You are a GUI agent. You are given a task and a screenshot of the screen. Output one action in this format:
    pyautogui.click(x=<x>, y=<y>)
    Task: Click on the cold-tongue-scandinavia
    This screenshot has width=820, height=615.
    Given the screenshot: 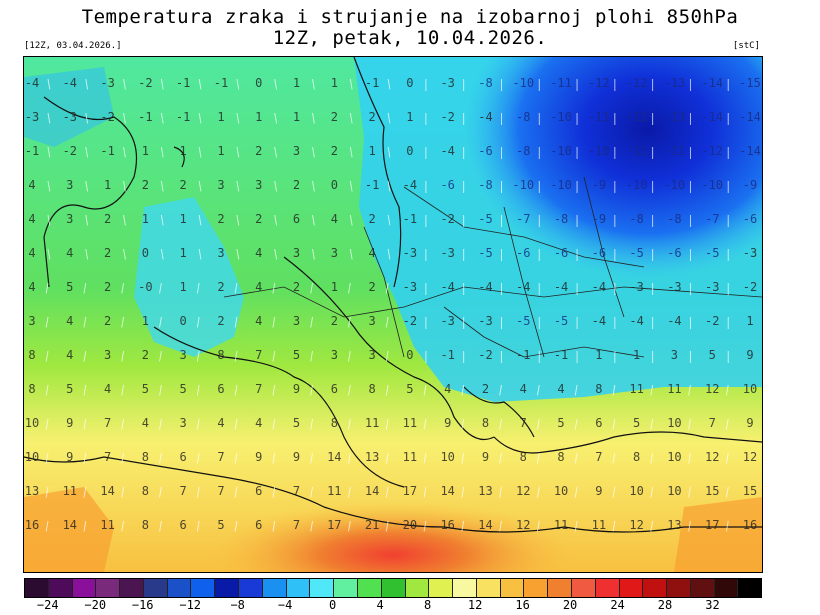 What is the action you would take?
    pyautogui.click(x=69, y=107)
    